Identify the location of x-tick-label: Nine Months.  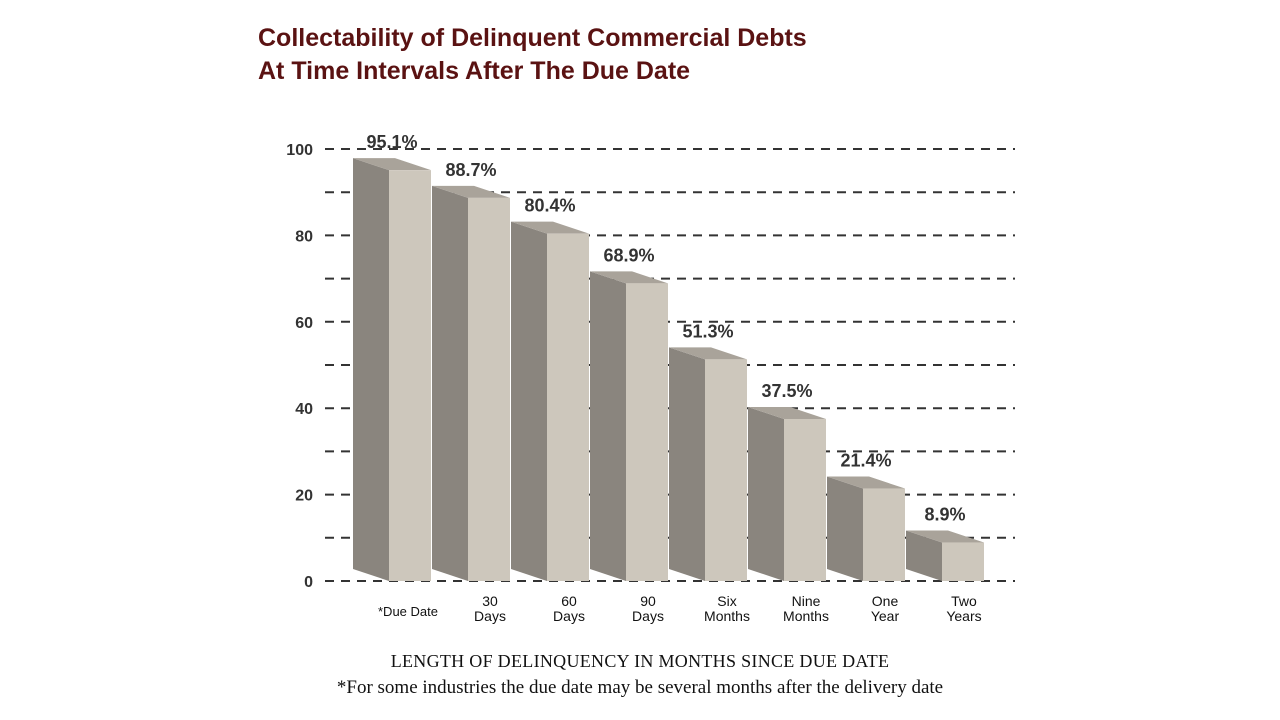
(806, 608).